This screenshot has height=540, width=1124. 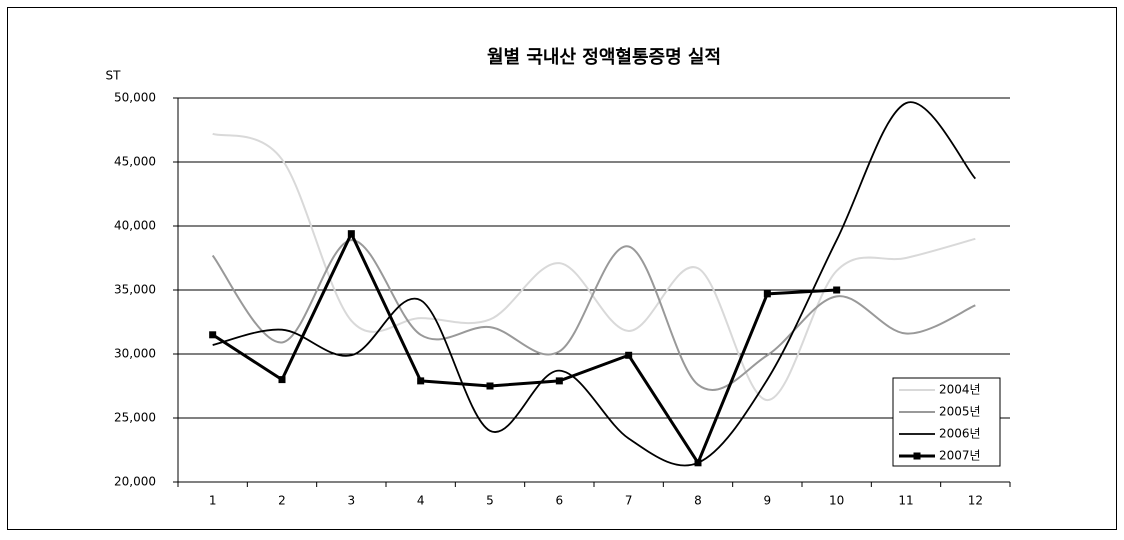 I want to click on x-tick-label: 9, so click(x=768, y=501).